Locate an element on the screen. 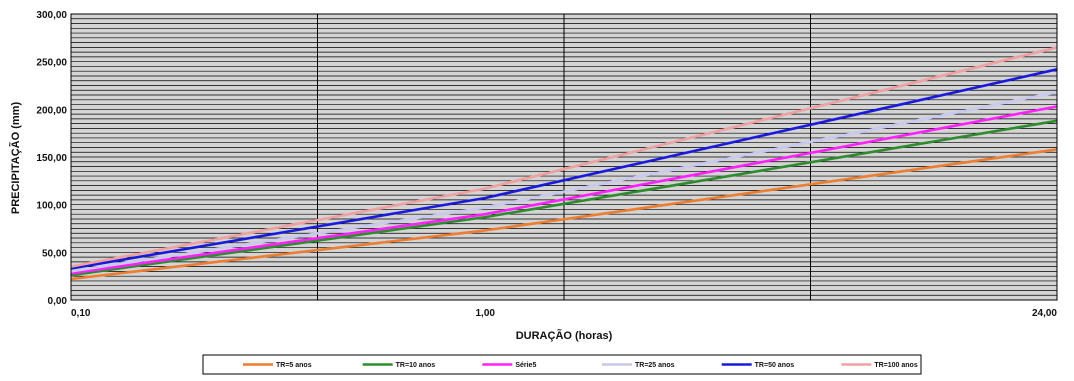  legend-label: TR=5 anos is located at coordinates (294, 365).